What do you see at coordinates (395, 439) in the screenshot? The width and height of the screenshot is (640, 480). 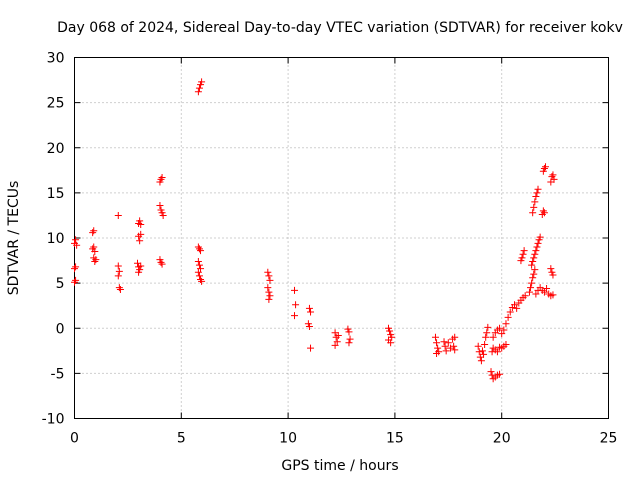 I see `x-tick-label: 15` at bounding box center [395, 439].